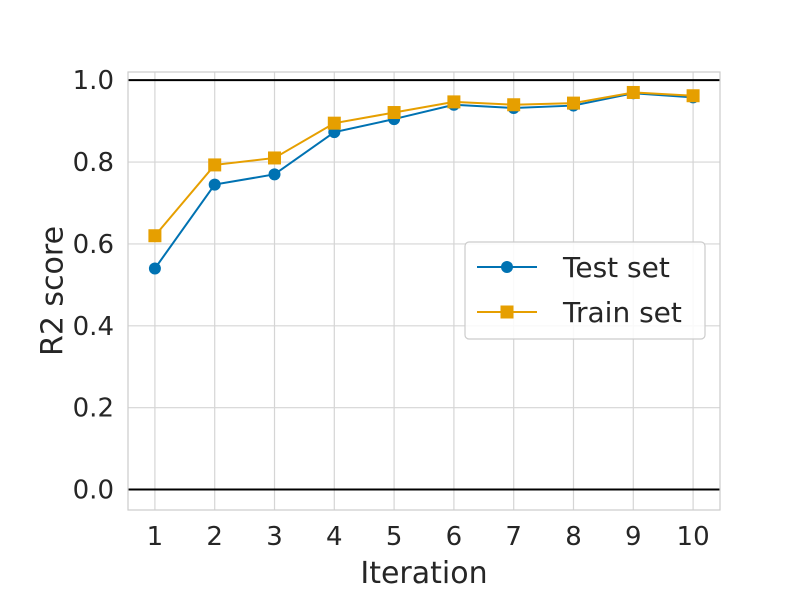 The height and width of the screenshot is (600, 800). What do you see at coordinates (616, 267) in the screenshot?
I see `legend-label: Test set` at bounding box center [616, 267].